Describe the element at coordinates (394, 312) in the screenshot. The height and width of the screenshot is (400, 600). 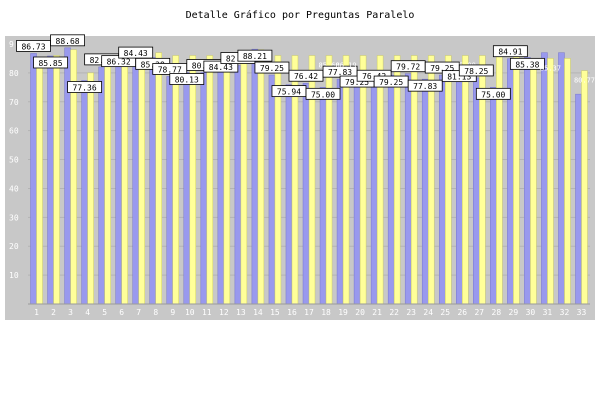
I see `x-tick-label: 22` at that location.